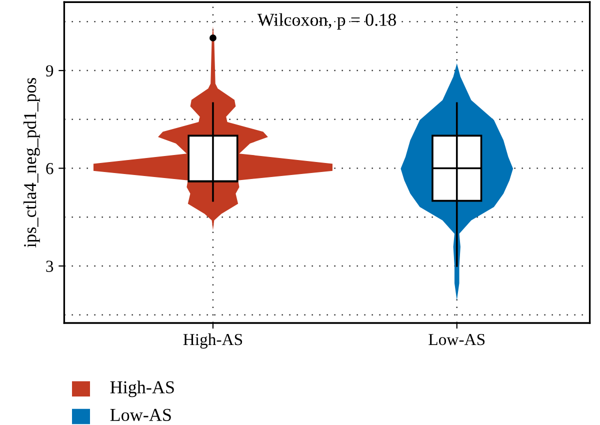 The width and height of the screenshot is (600, 425). What do you see at coordinates (50, 266) in the screenshot?
I see `y-tick-label: 3` at bounding box center [50, 266].